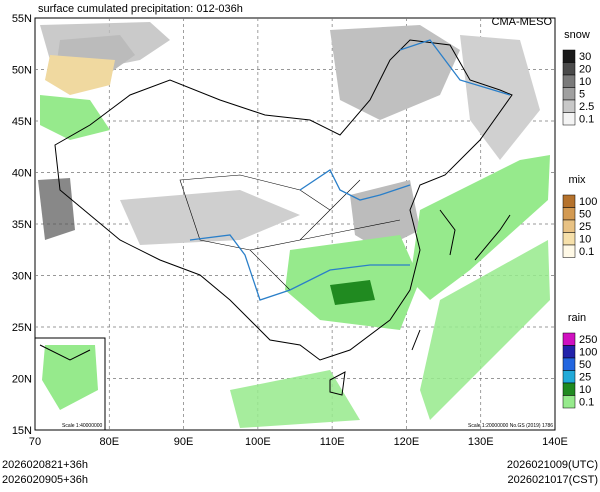 Image resolution: width=600 pixels, height=492 pixels. What do you see at coordinates (481, 442) in the screenshot?
I see `lon-label: 130E` at bounding box center [481, 442].